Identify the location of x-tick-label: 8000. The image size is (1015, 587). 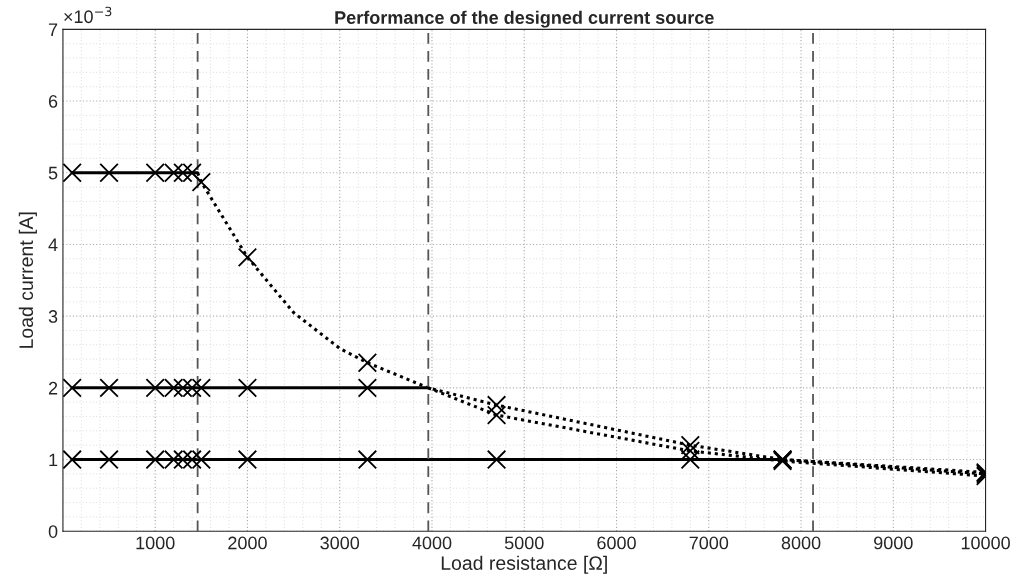
(801, 543).